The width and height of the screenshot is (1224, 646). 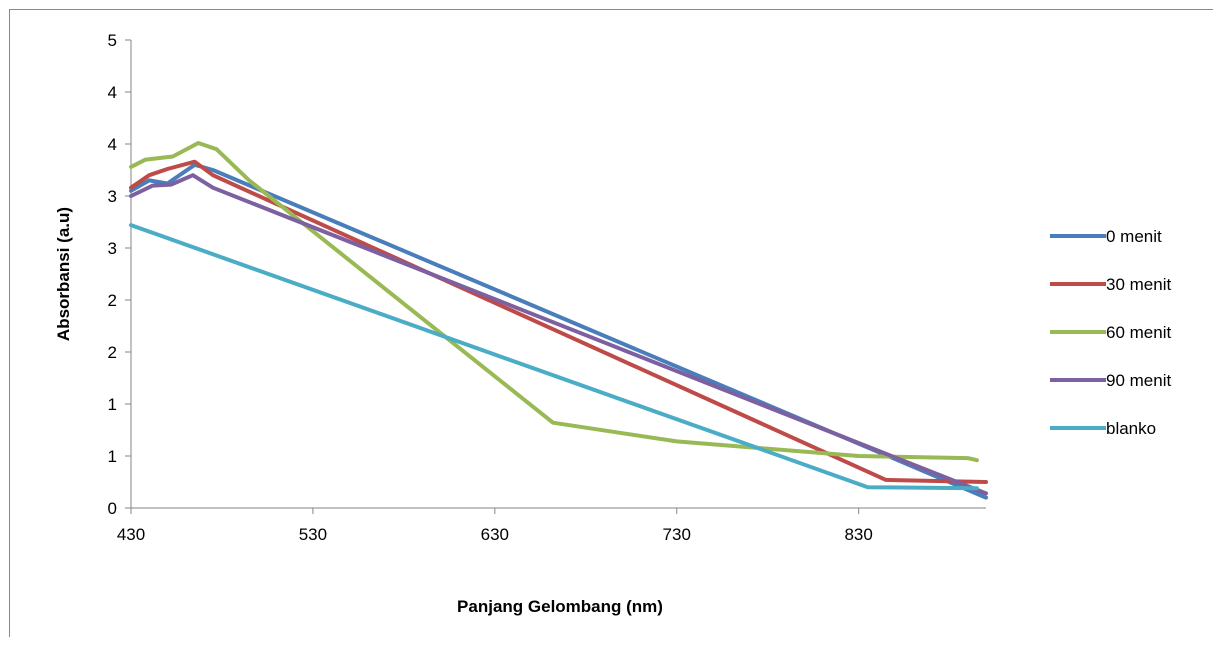 What do you see at coordinates (560, 606) in the screenshot?
I see `x-axis-title: Panjang Gelombang (nm)` at bounding box center [560, 606].